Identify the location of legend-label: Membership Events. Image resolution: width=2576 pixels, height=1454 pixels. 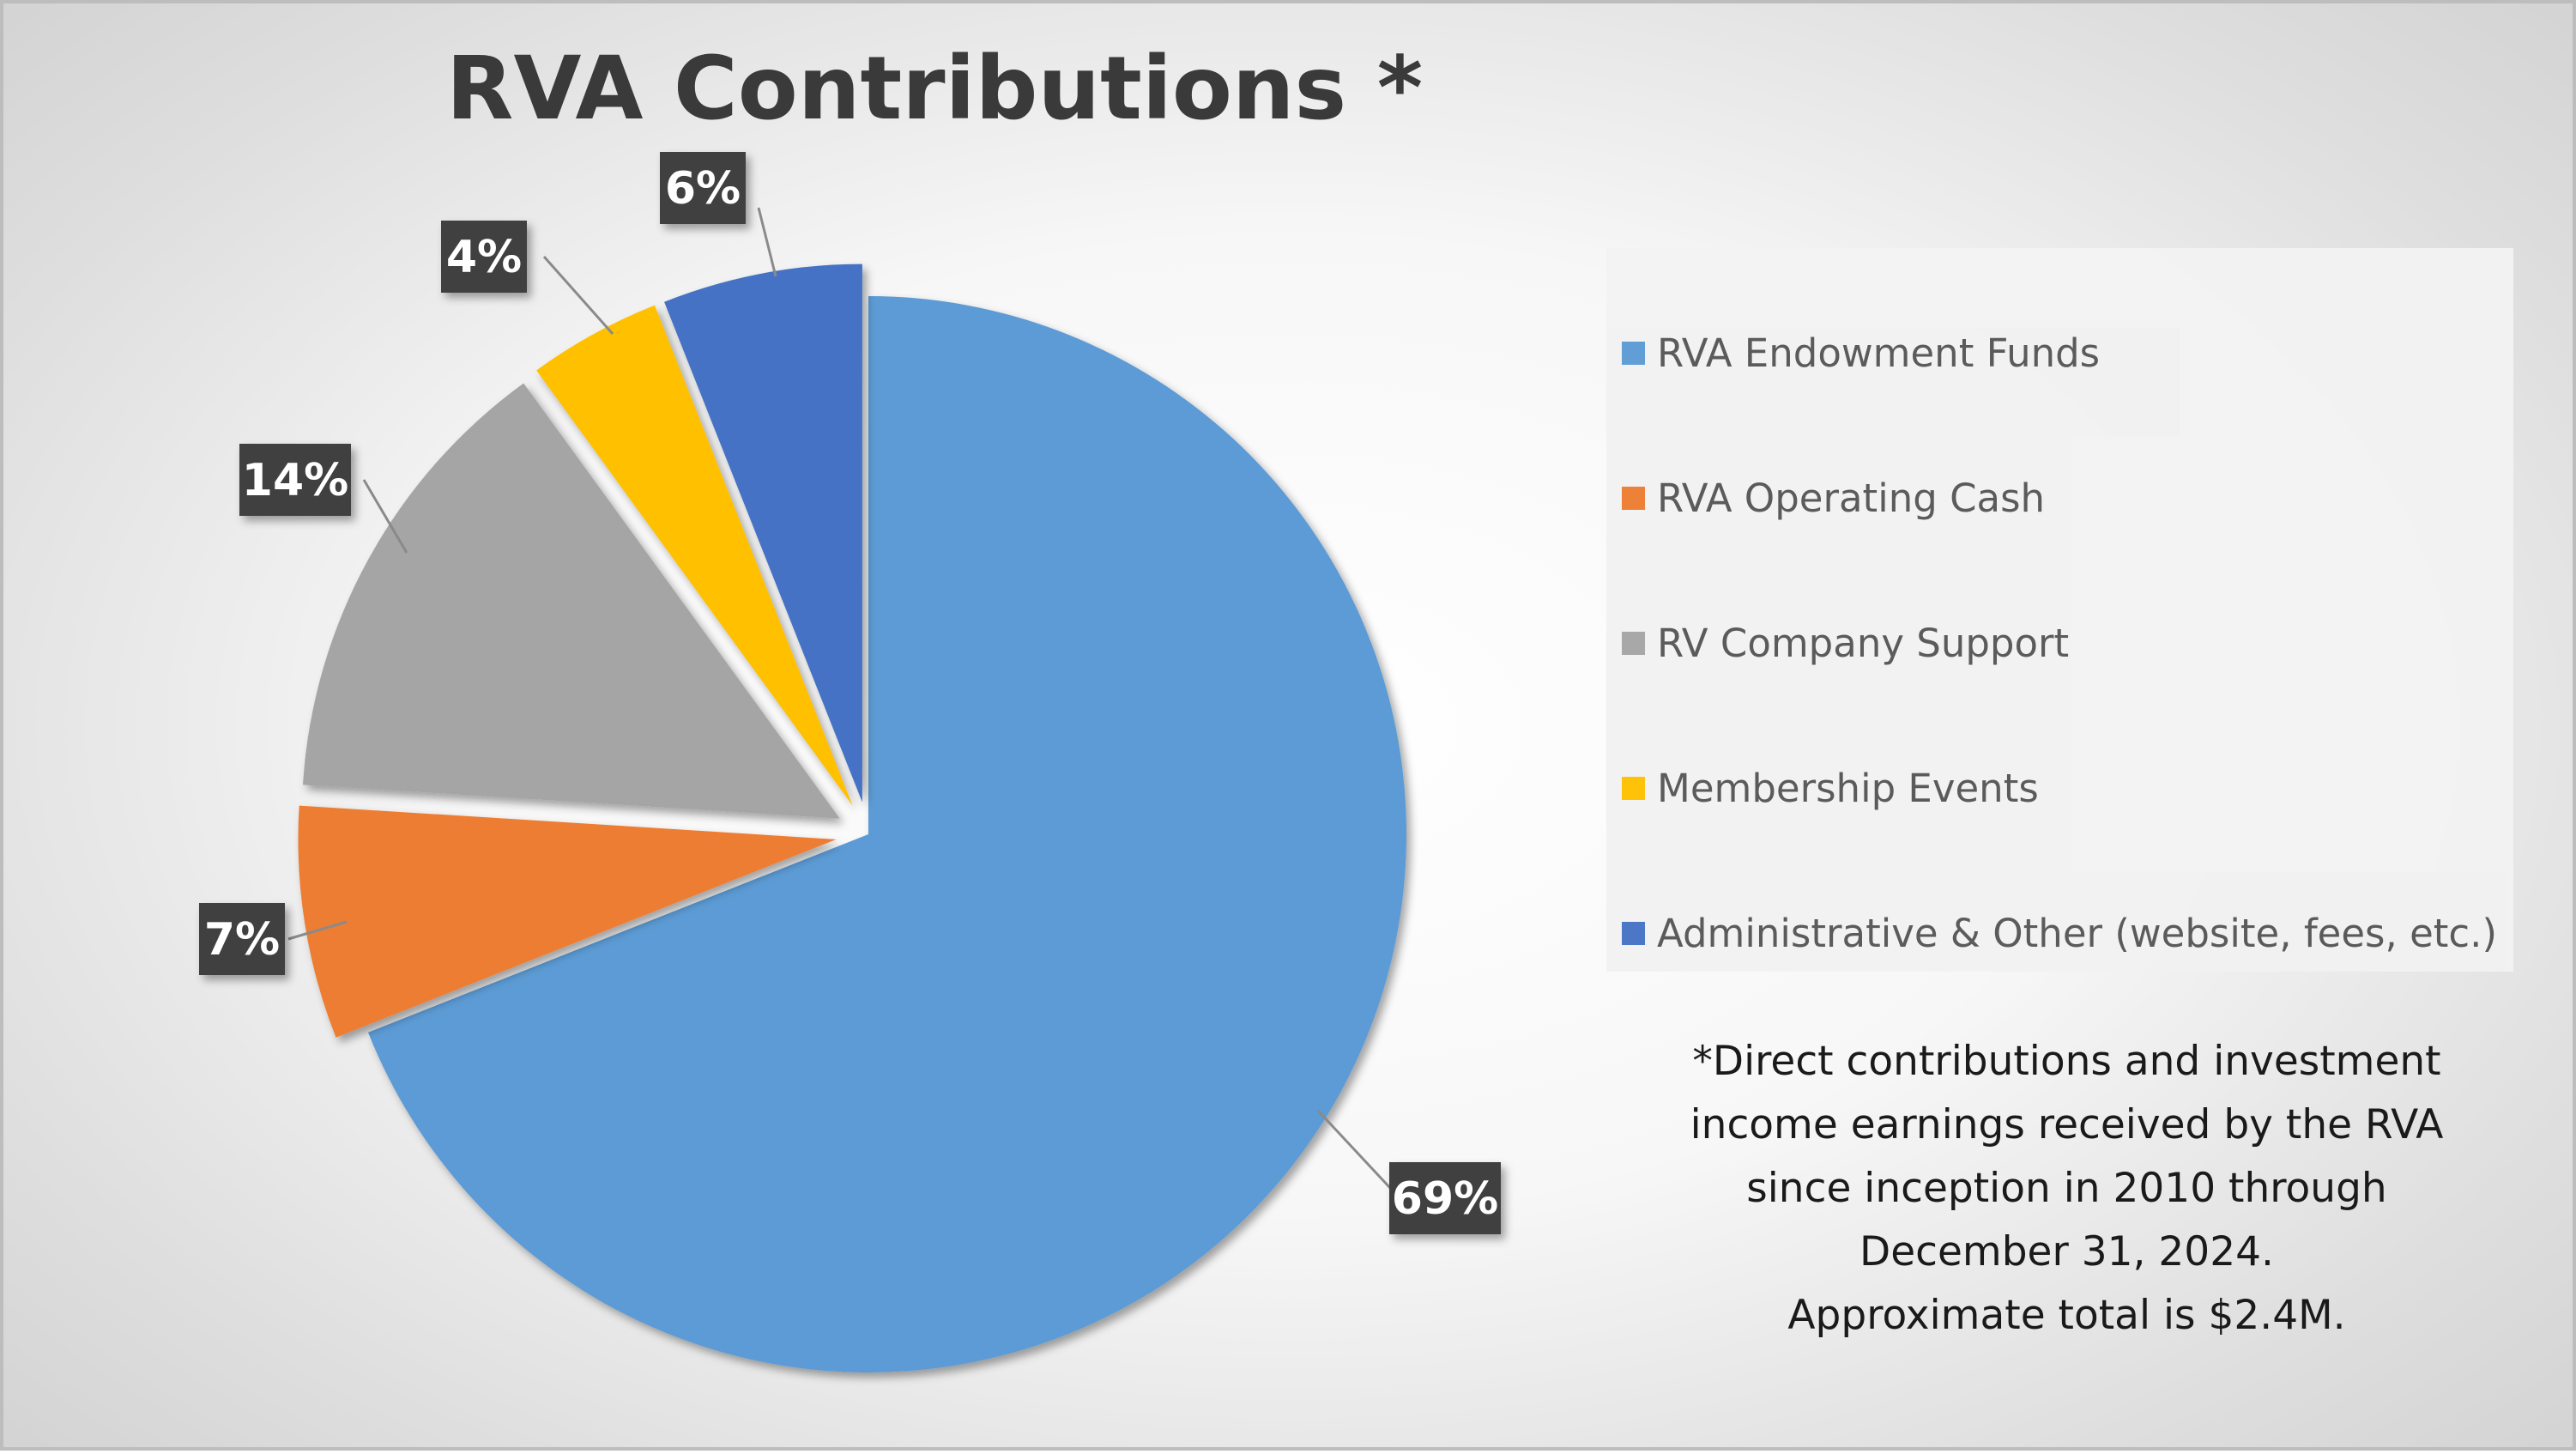
(1848, 788).